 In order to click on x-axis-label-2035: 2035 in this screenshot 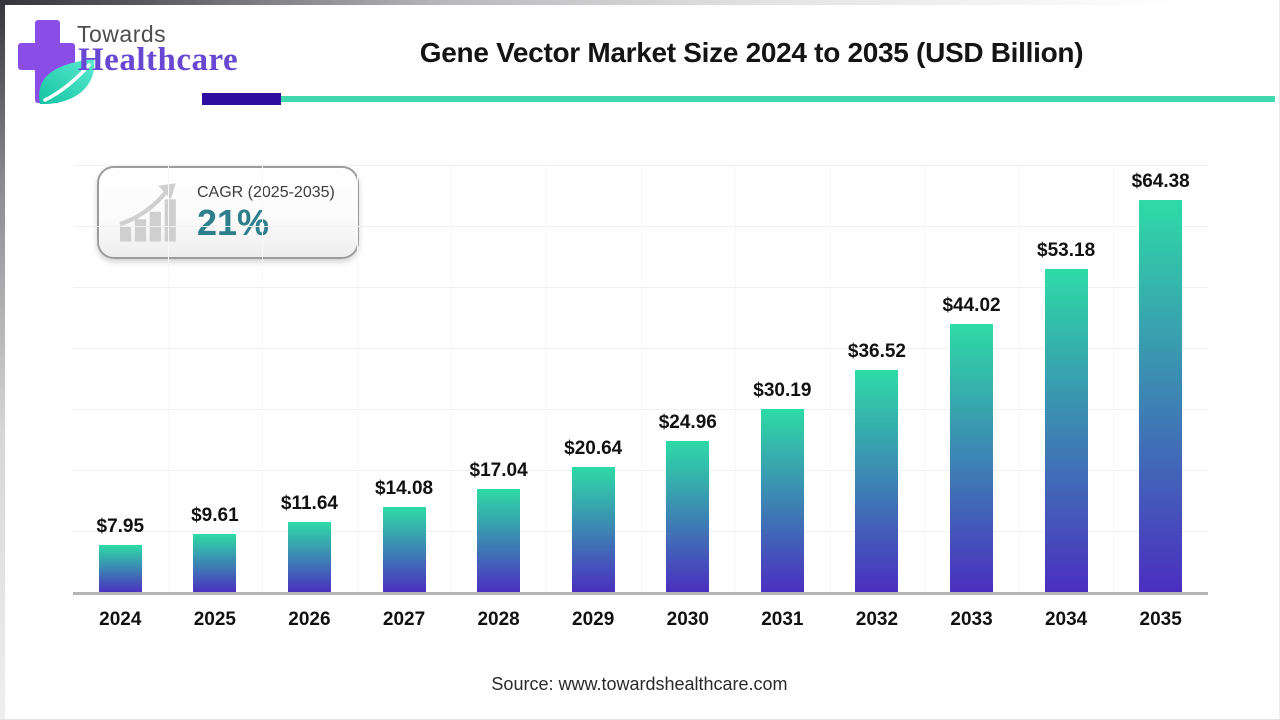, I will do `click(1160, 619)`.